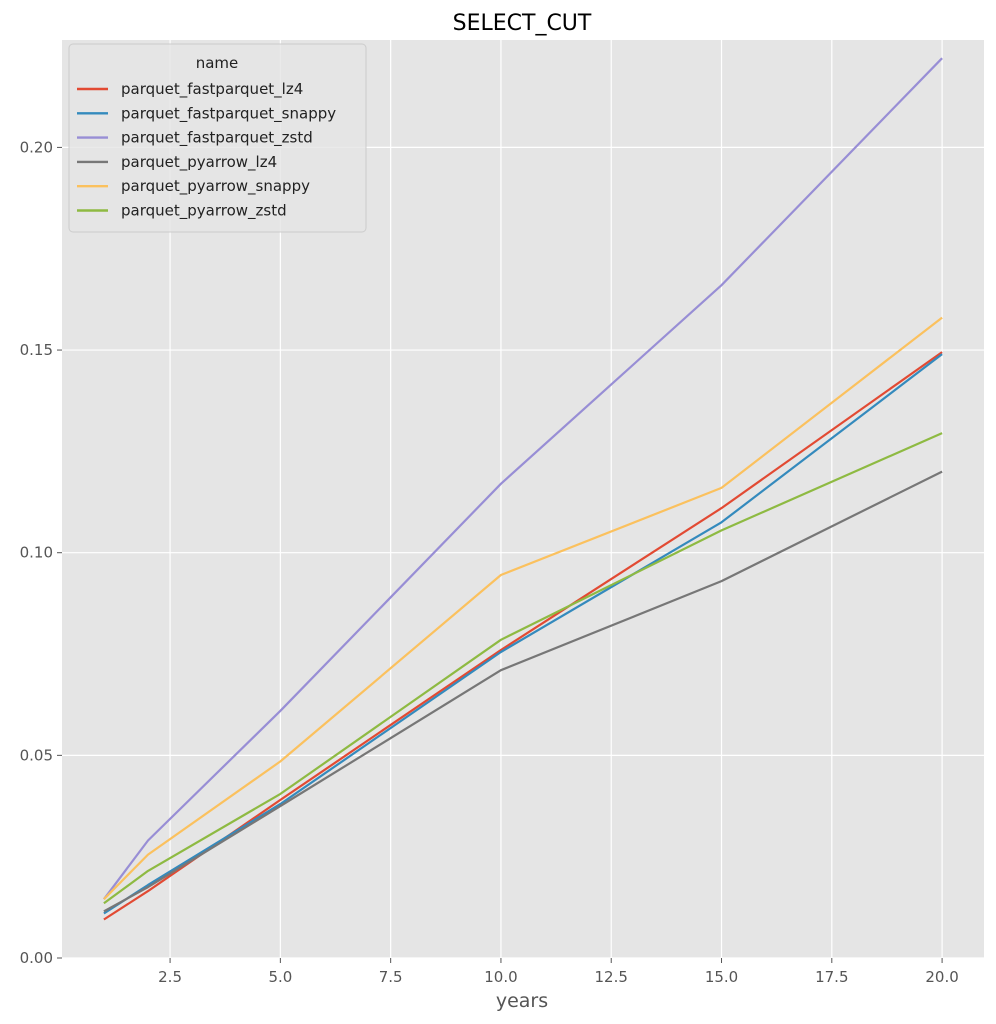  I want to click on y-tick-label: 0.15, so click(36, 350).